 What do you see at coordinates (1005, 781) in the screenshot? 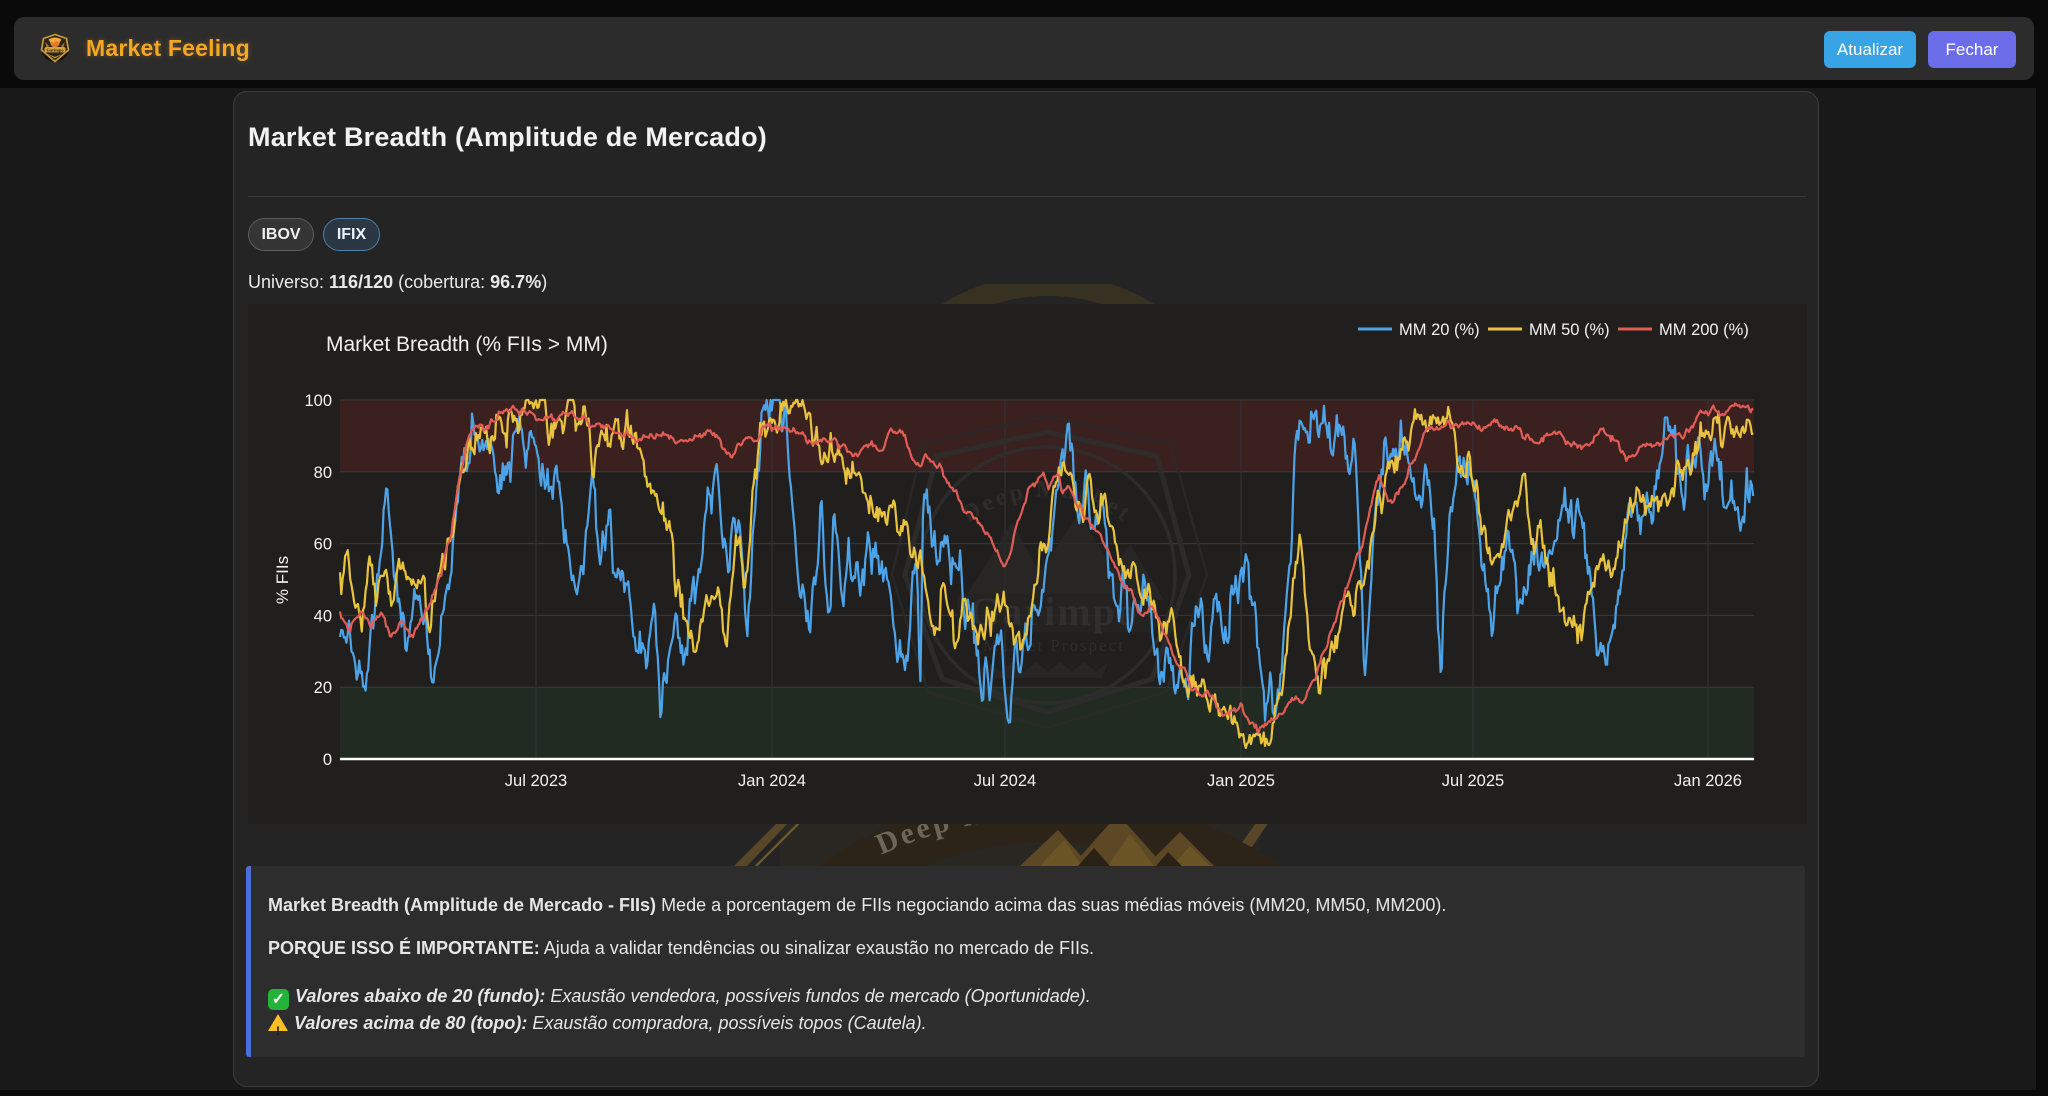
I see `svg-text: Jul 2024` at bounding box center [1005, 781].